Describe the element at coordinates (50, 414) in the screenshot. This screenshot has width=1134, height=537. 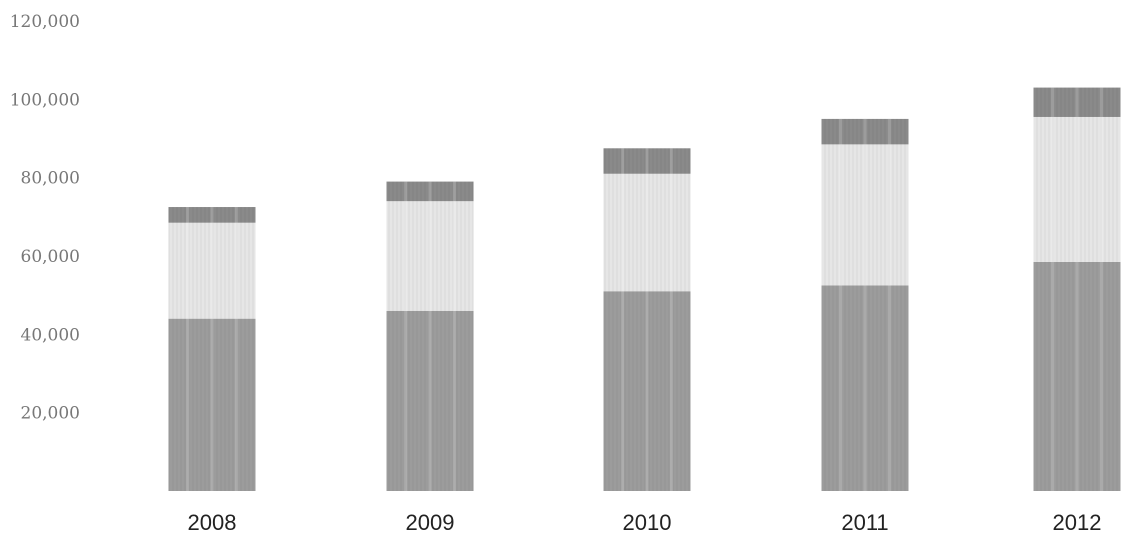
I see `y-tick-label: 20,000` at that location.